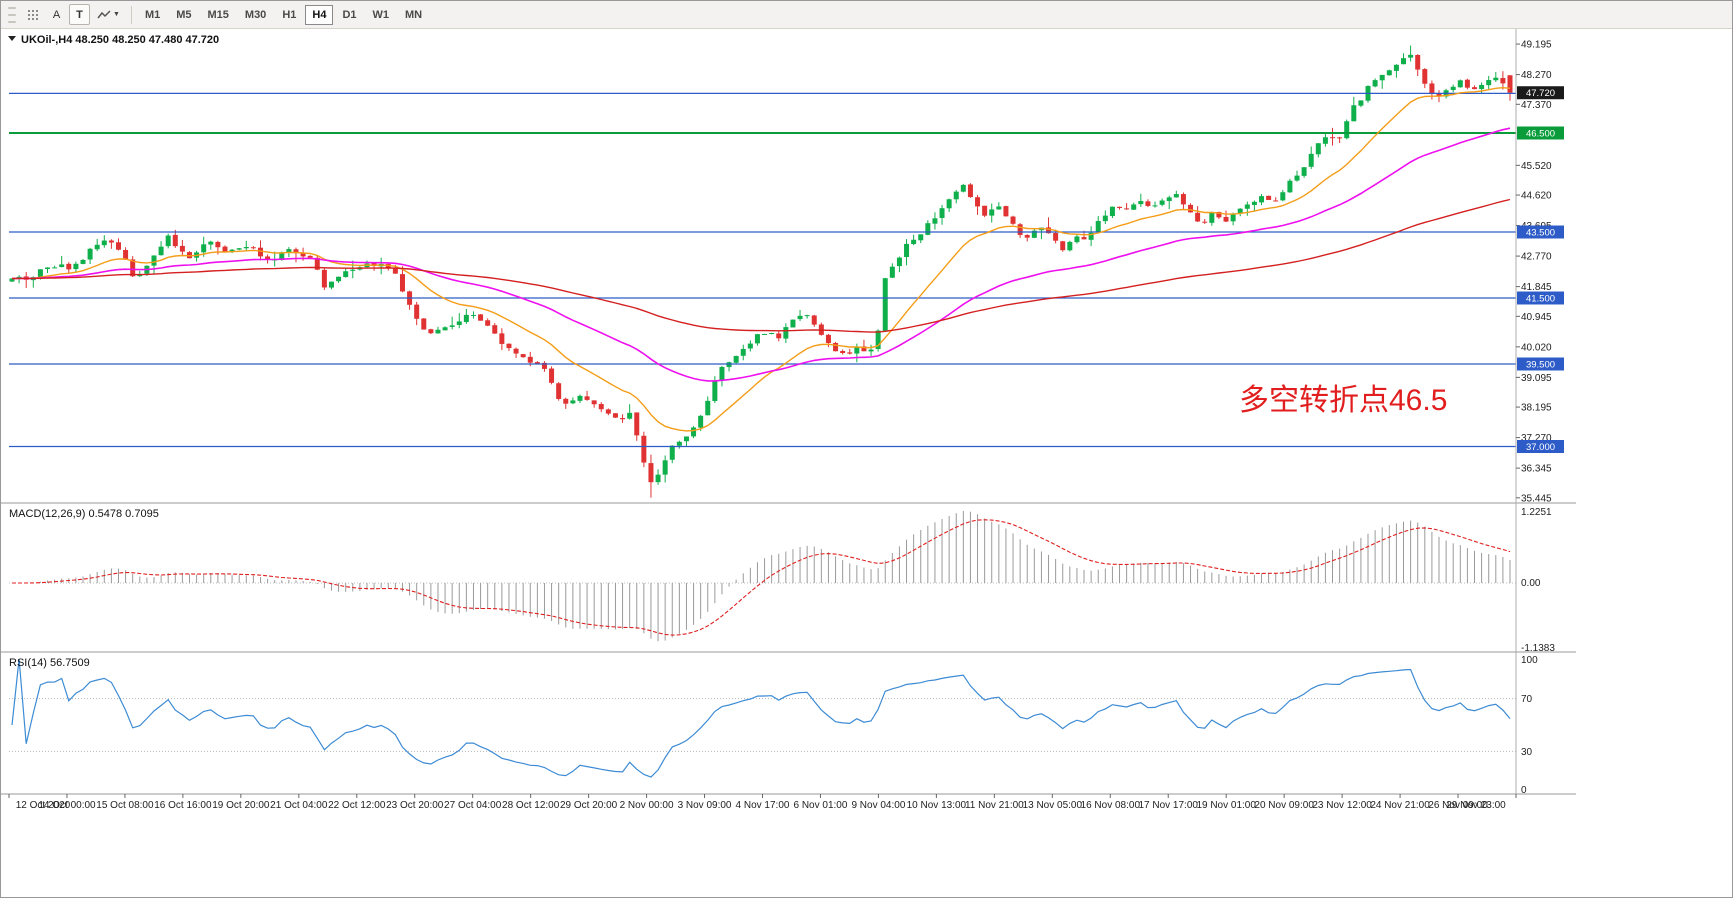 The height and width of the screenshot is (899, 1733). What do you see at coordinates (1458, 805) in the screenshot?
I see `time-tick-label: 26 Nov 09:00` at bounding box center [1458, 805].